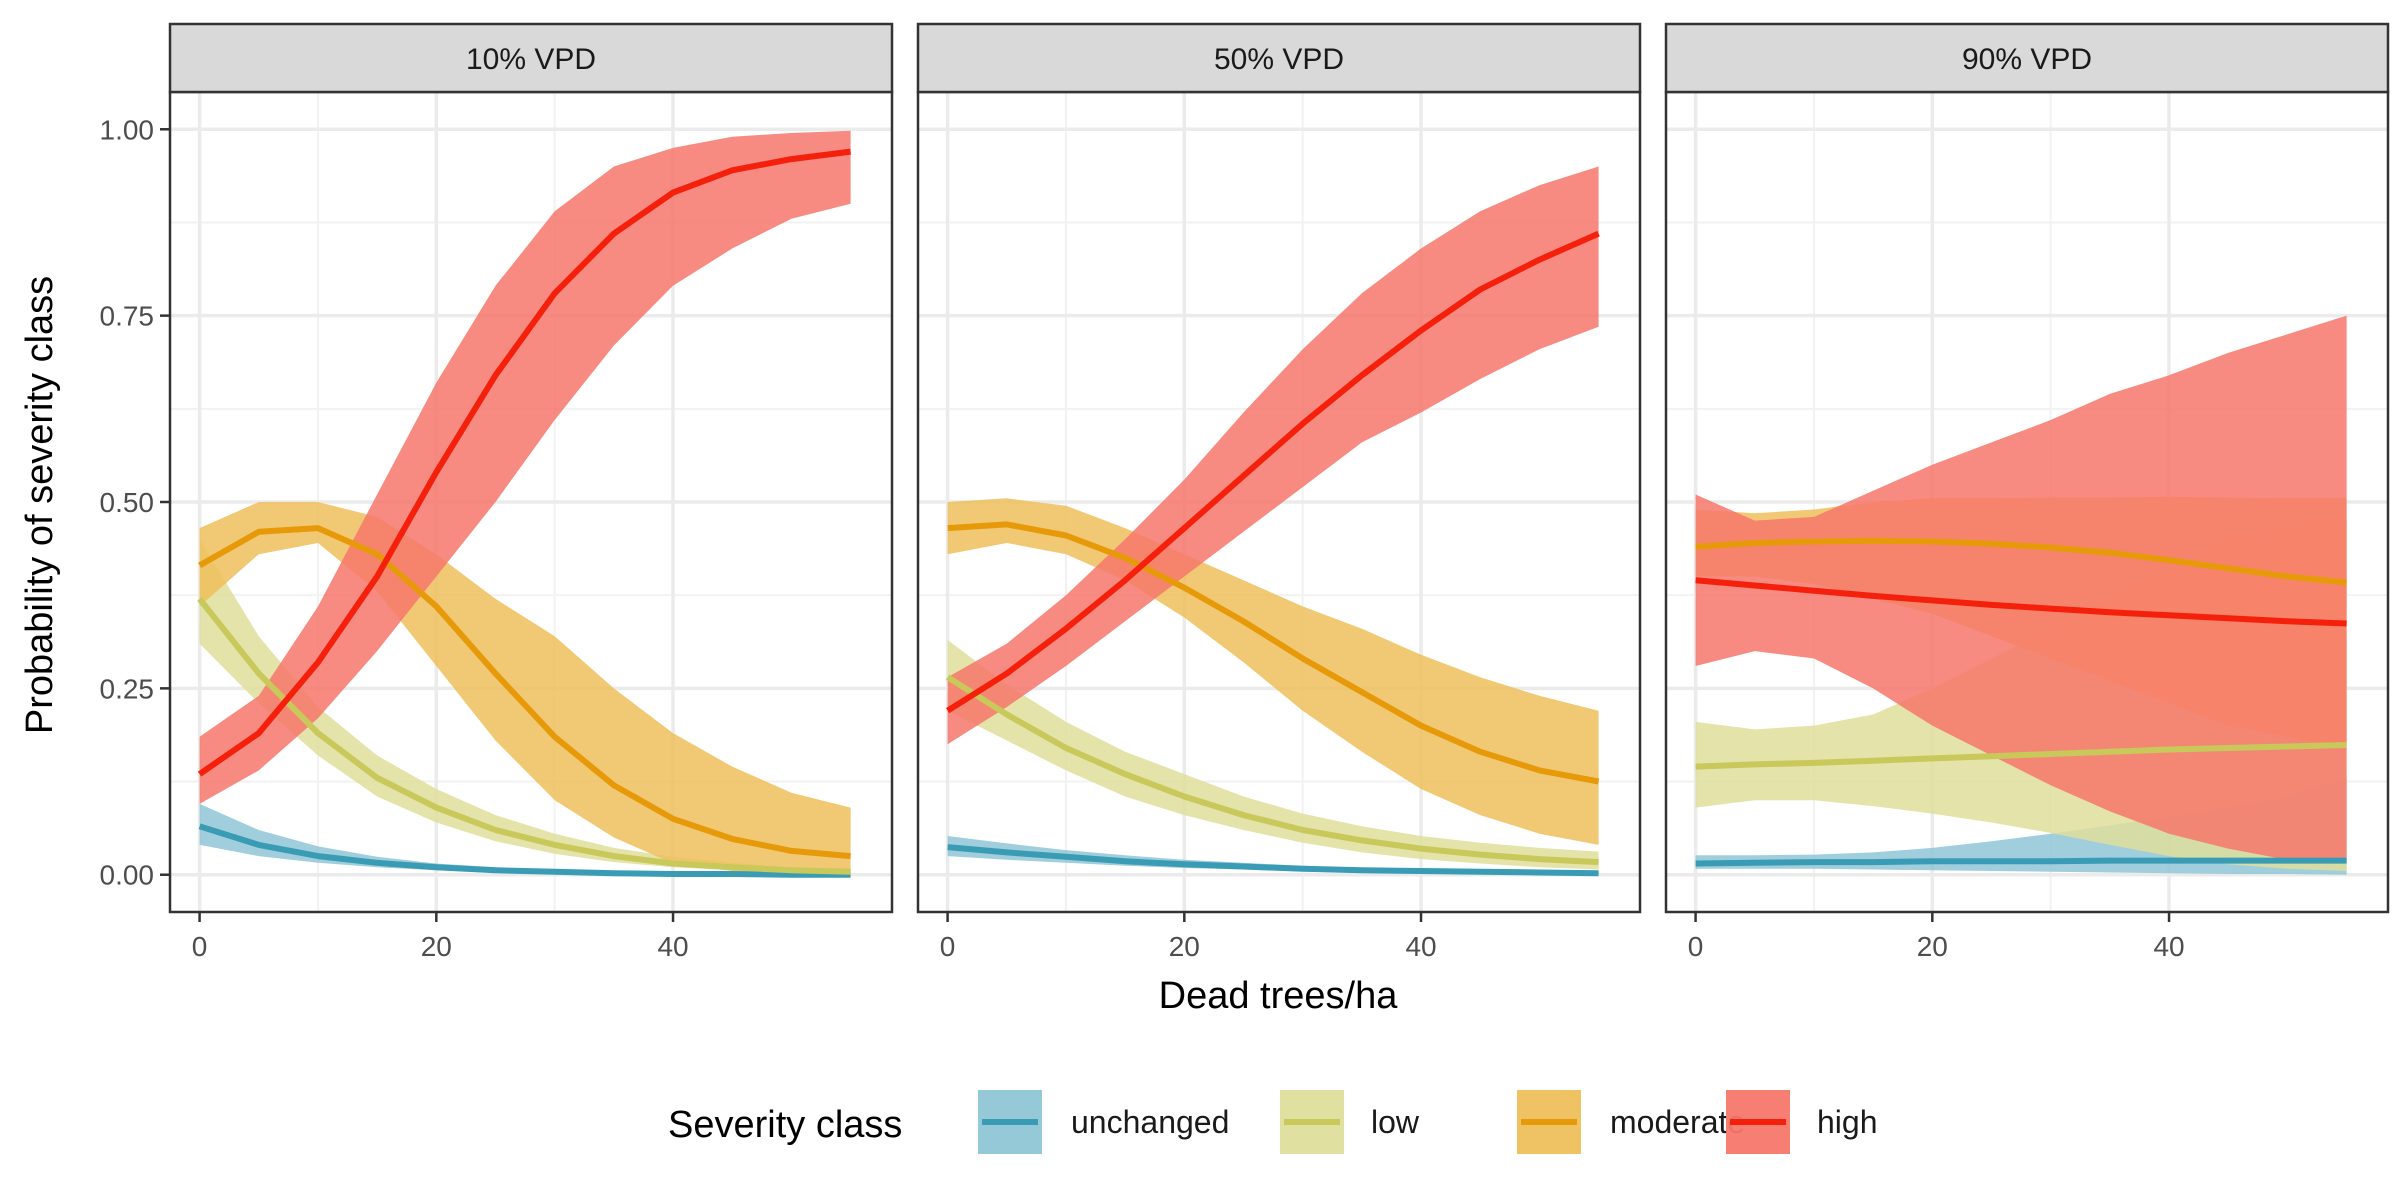  I want to click on legend-item-moderate: moderate, so click(1631, 1122).